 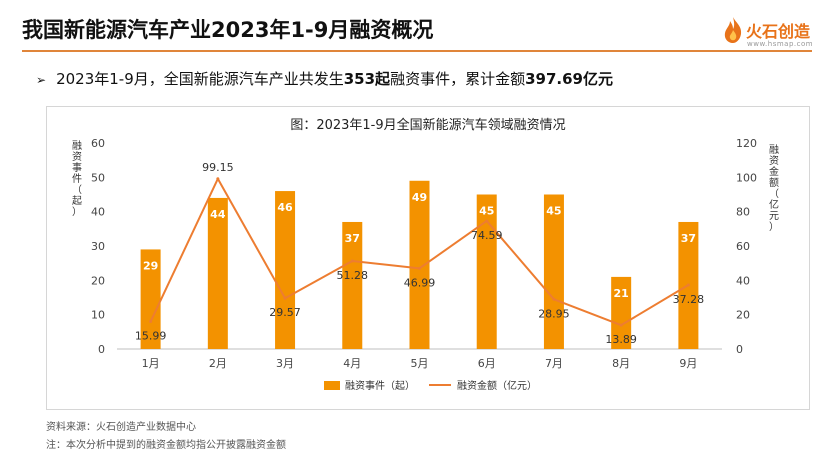 What do you see at coordinates (98, 143) in the screenshot?
I see `y-left-tick-label: 60` at bounding box center [98, 143].